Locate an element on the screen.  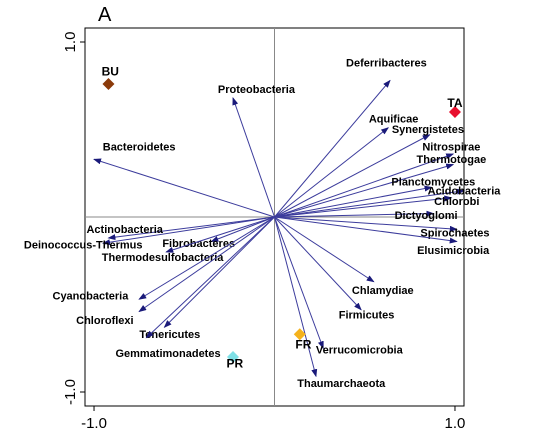
arrow-label: Fibrobacteres is located at coordinates (198, 244).